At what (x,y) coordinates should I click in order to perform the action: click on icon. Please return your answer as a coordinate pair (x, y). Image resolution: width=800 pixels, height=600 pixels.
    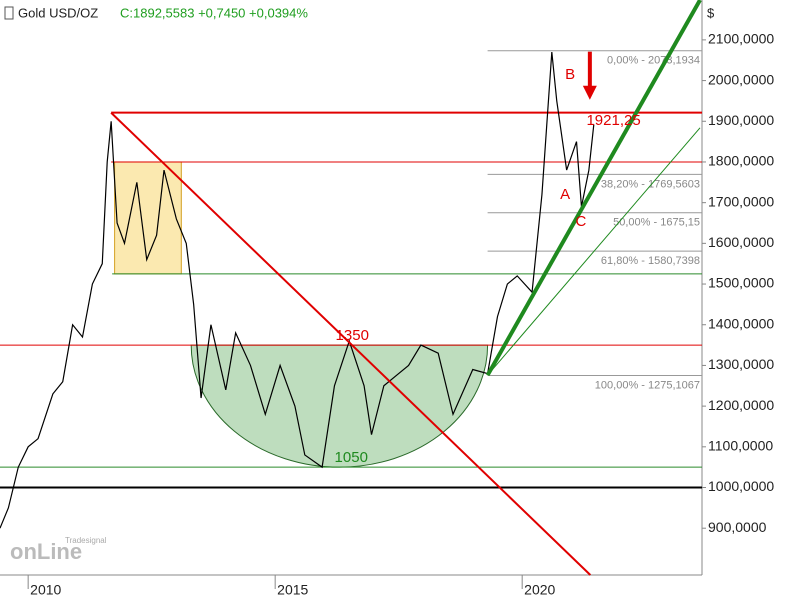
    Looking at the image, I should click on (9, 13).